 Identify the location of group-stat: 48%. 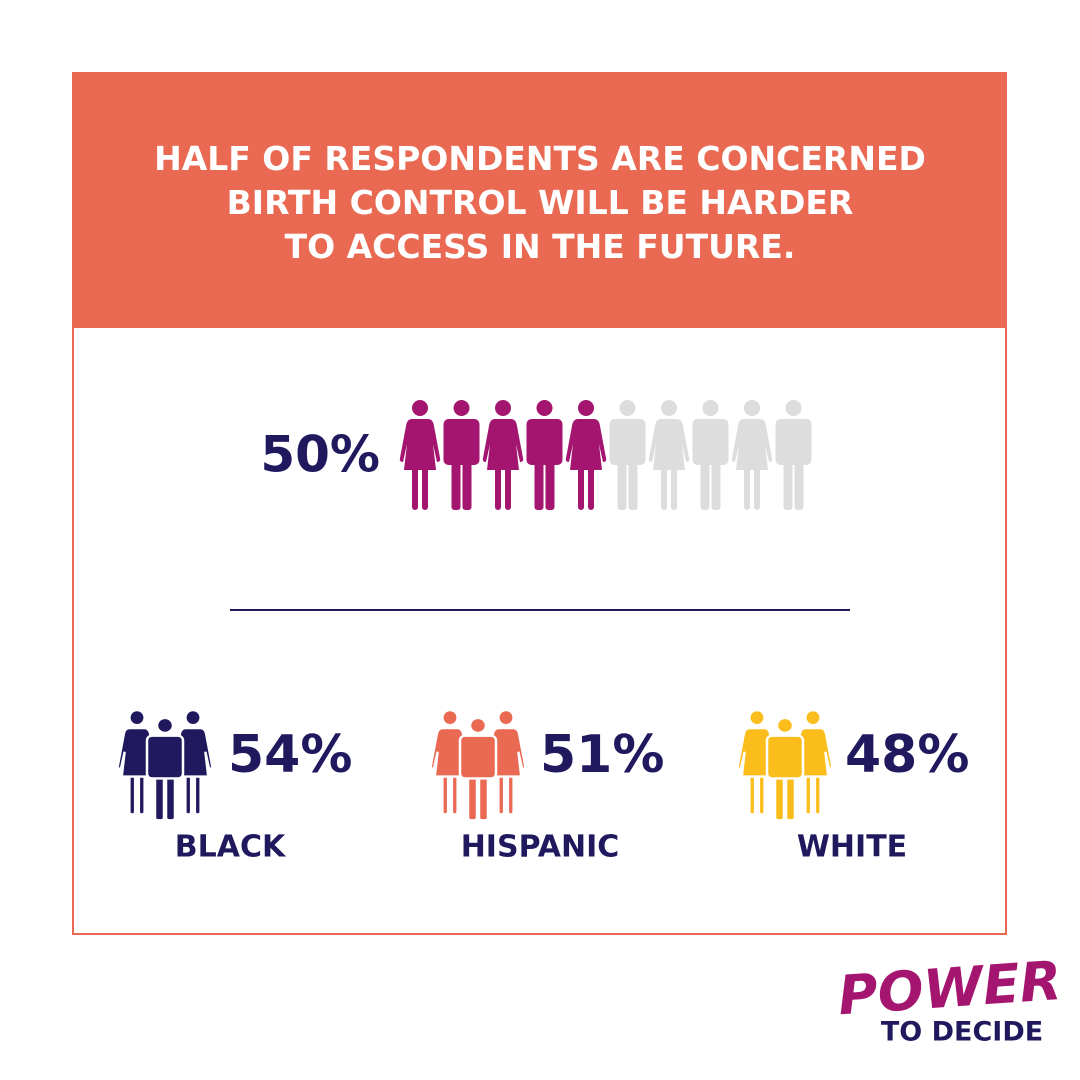
(907, 755).